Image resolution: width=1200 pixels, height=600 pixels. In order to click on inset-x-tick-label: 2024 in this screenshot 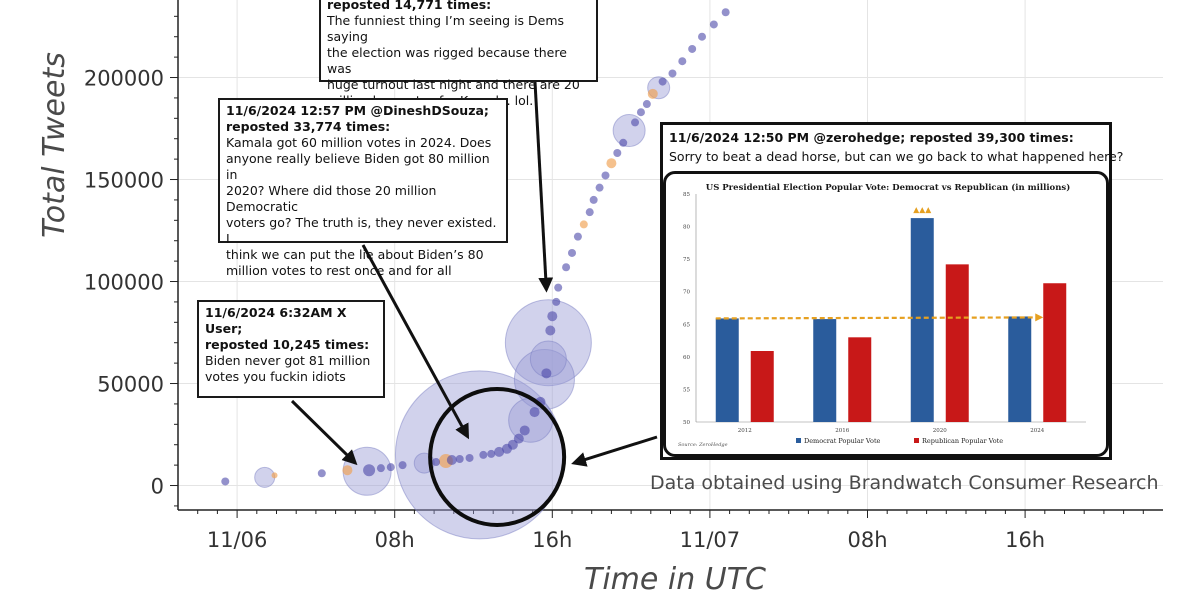, I will do `click(1037, 431)`.